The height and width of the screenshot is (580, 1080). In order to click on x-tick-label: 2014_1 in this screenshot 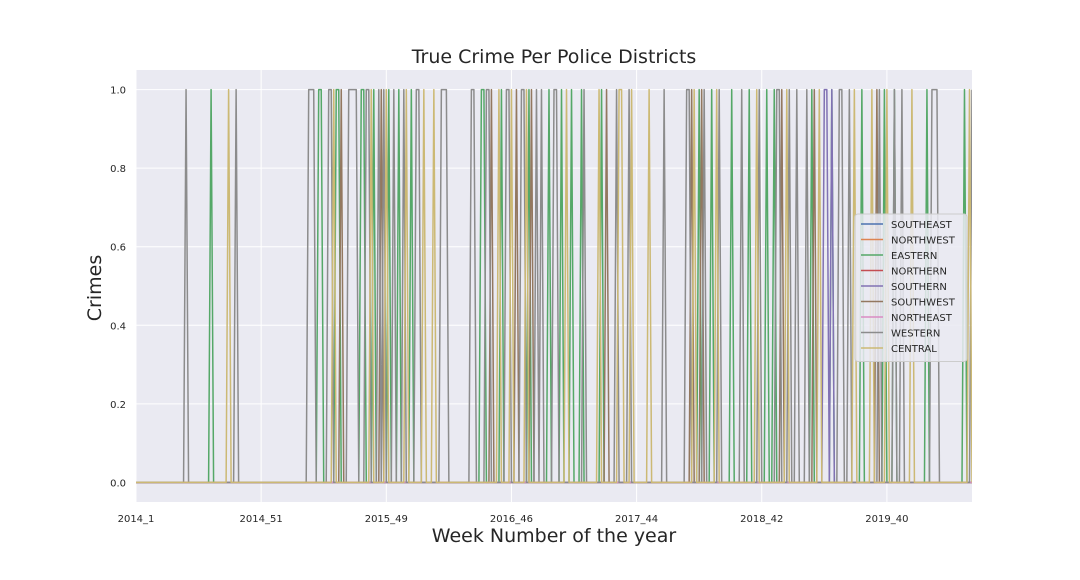, I will do `click(136, 519)`.